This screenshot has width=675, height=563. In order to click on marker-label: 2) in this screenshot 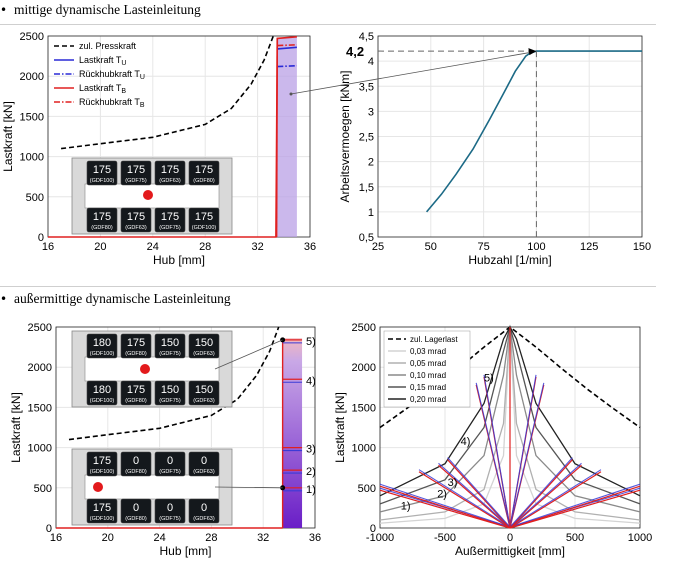, I will do `click(311, 472)`.